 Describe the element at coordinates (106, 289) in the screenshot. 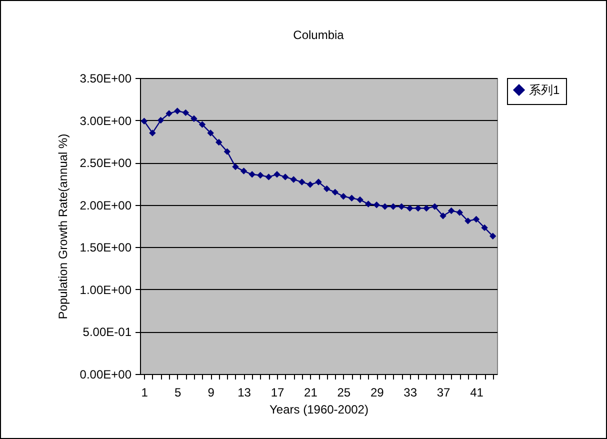

I see `y-tick-label: 1.00E+00` at that location.